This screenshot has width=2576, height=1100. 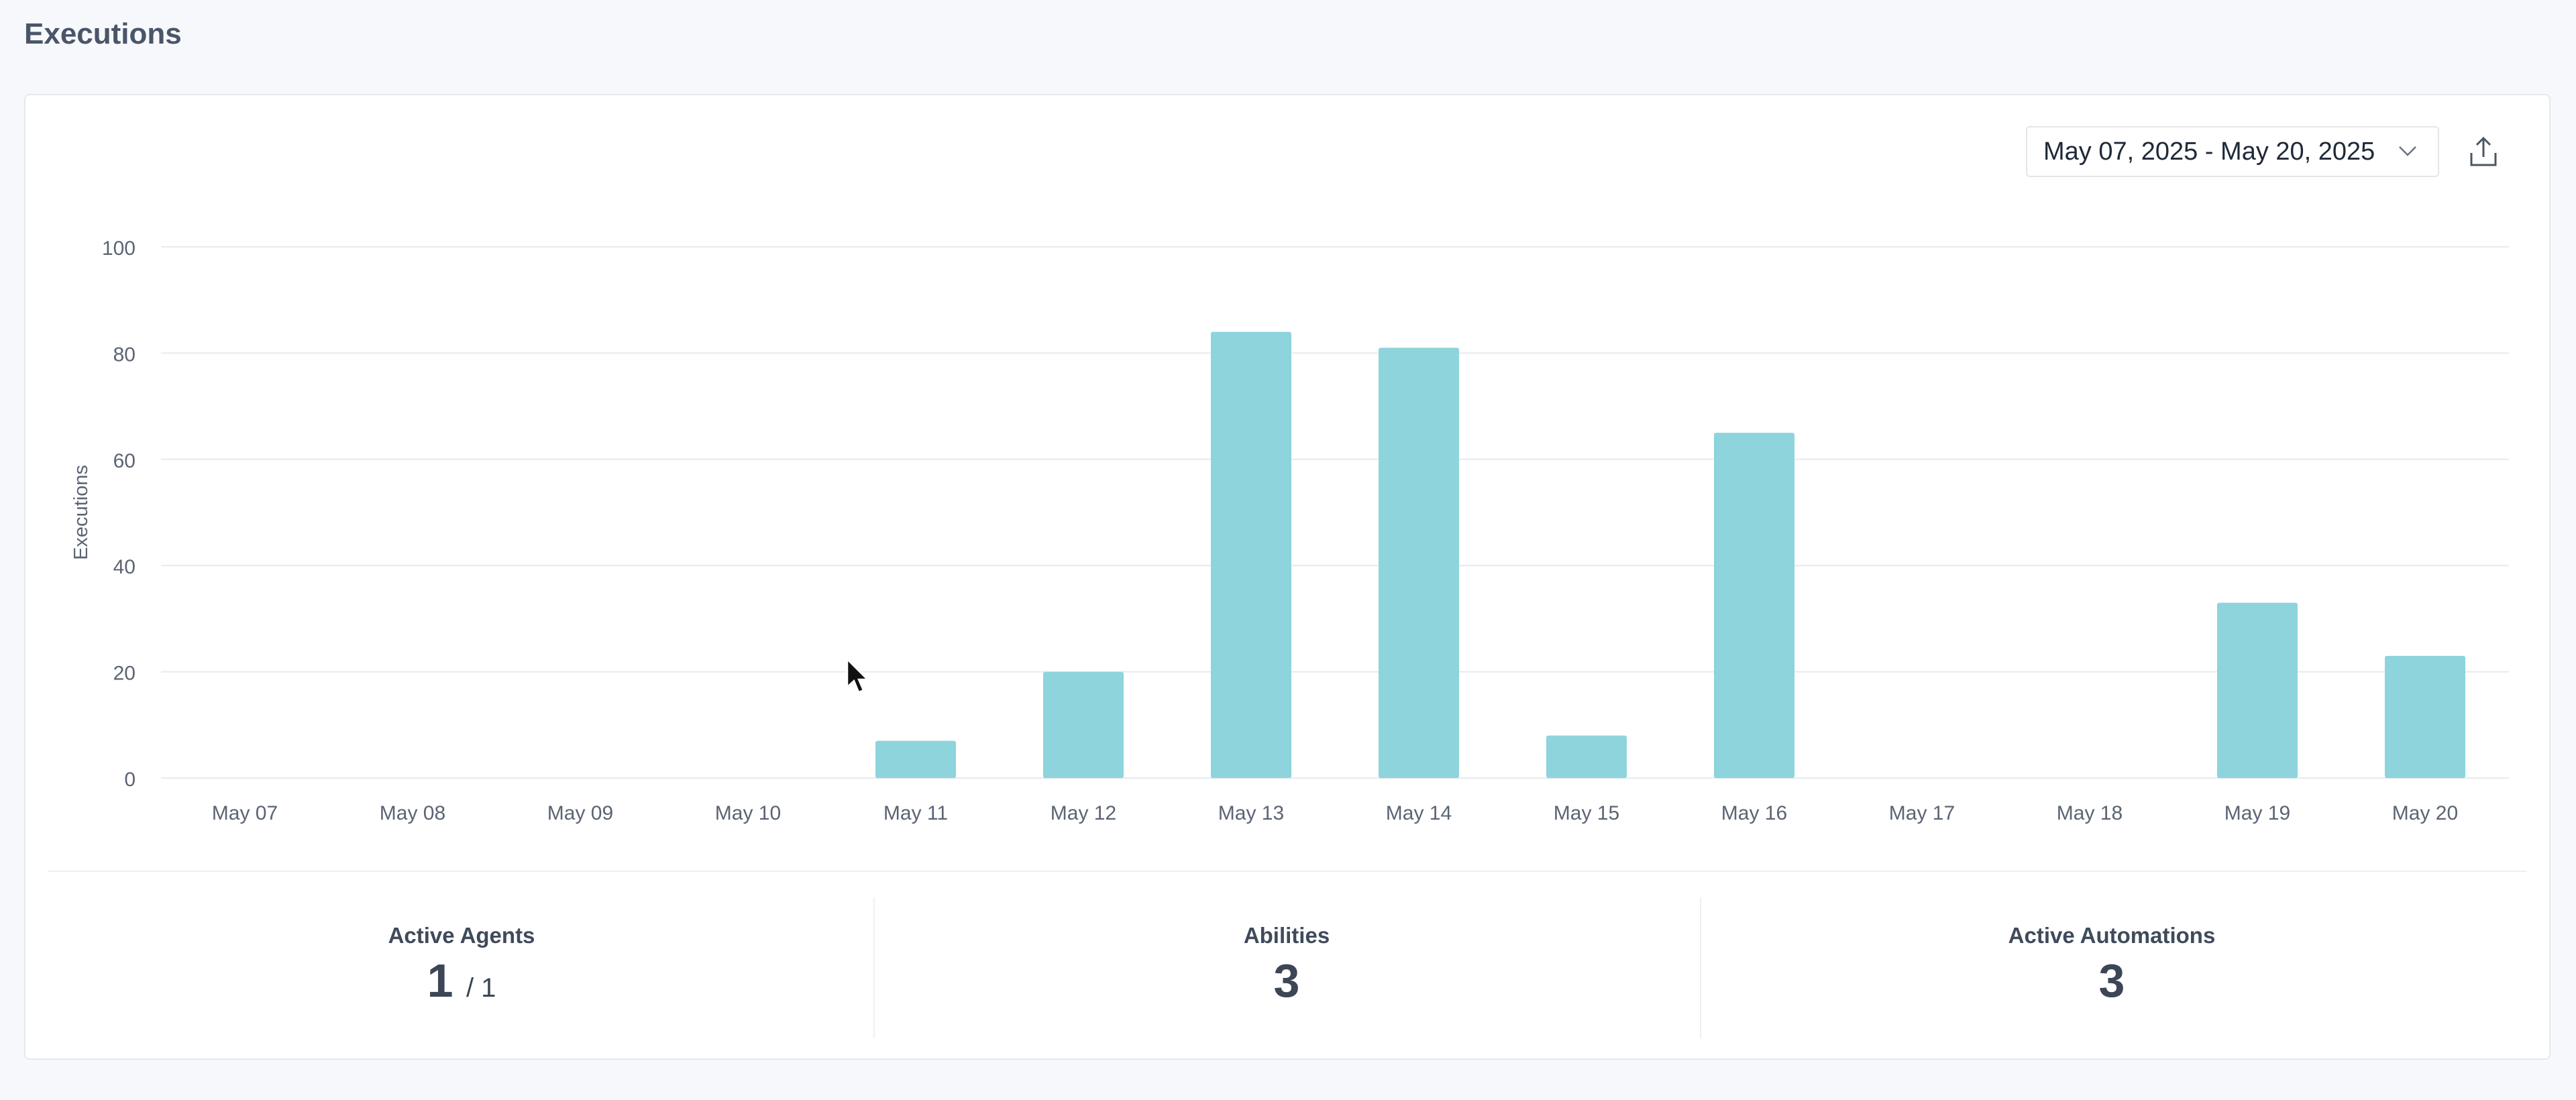 What do you see at coordinates (2407, 151) in the screenshot?
I see `chevron-down-icon` at bounding box center [2407, 151].